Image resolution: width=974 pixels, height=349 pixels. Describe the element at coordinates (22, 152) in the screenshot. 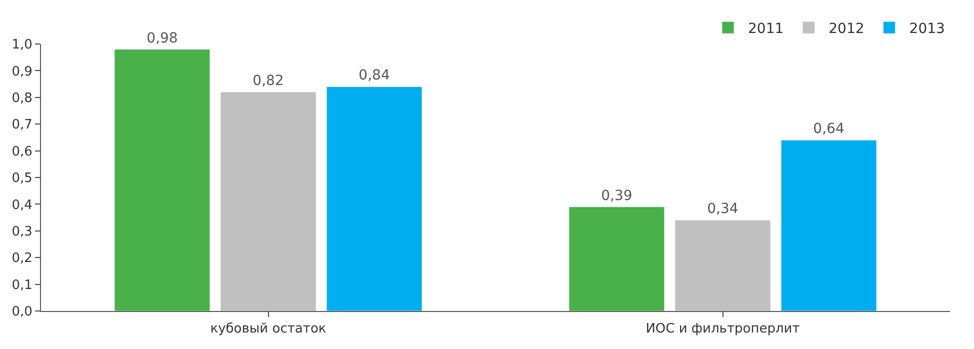

I see `y-tick-label: 0,6` at that location.